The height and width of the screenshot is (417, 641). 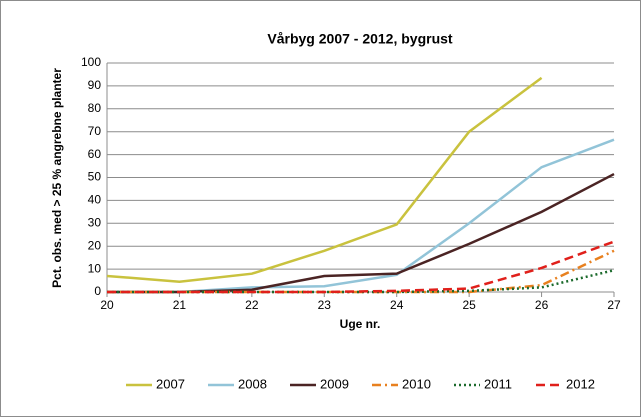 What do you see at coordinates (252, 305) in the screenshot?
I see `x-tick-label: 22` at bounding box center [252, 305].